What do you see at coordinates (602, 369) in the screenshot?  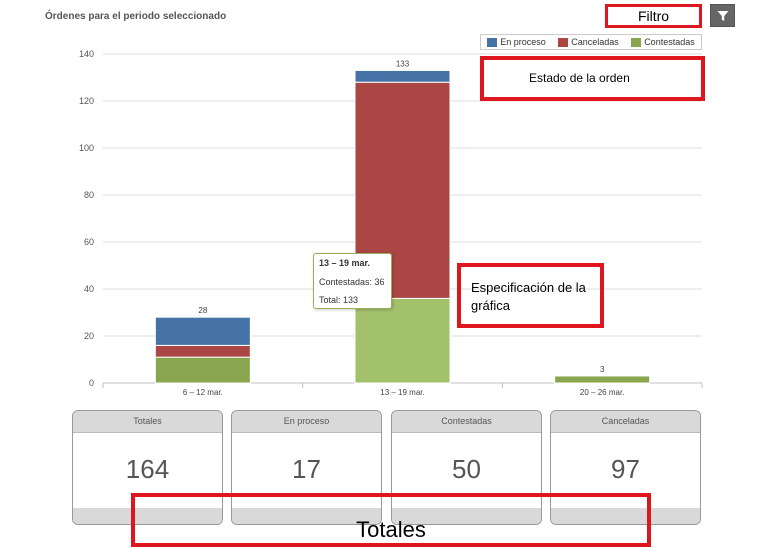 I see `bar-total-label: 3` at bounding box center [602, 369].